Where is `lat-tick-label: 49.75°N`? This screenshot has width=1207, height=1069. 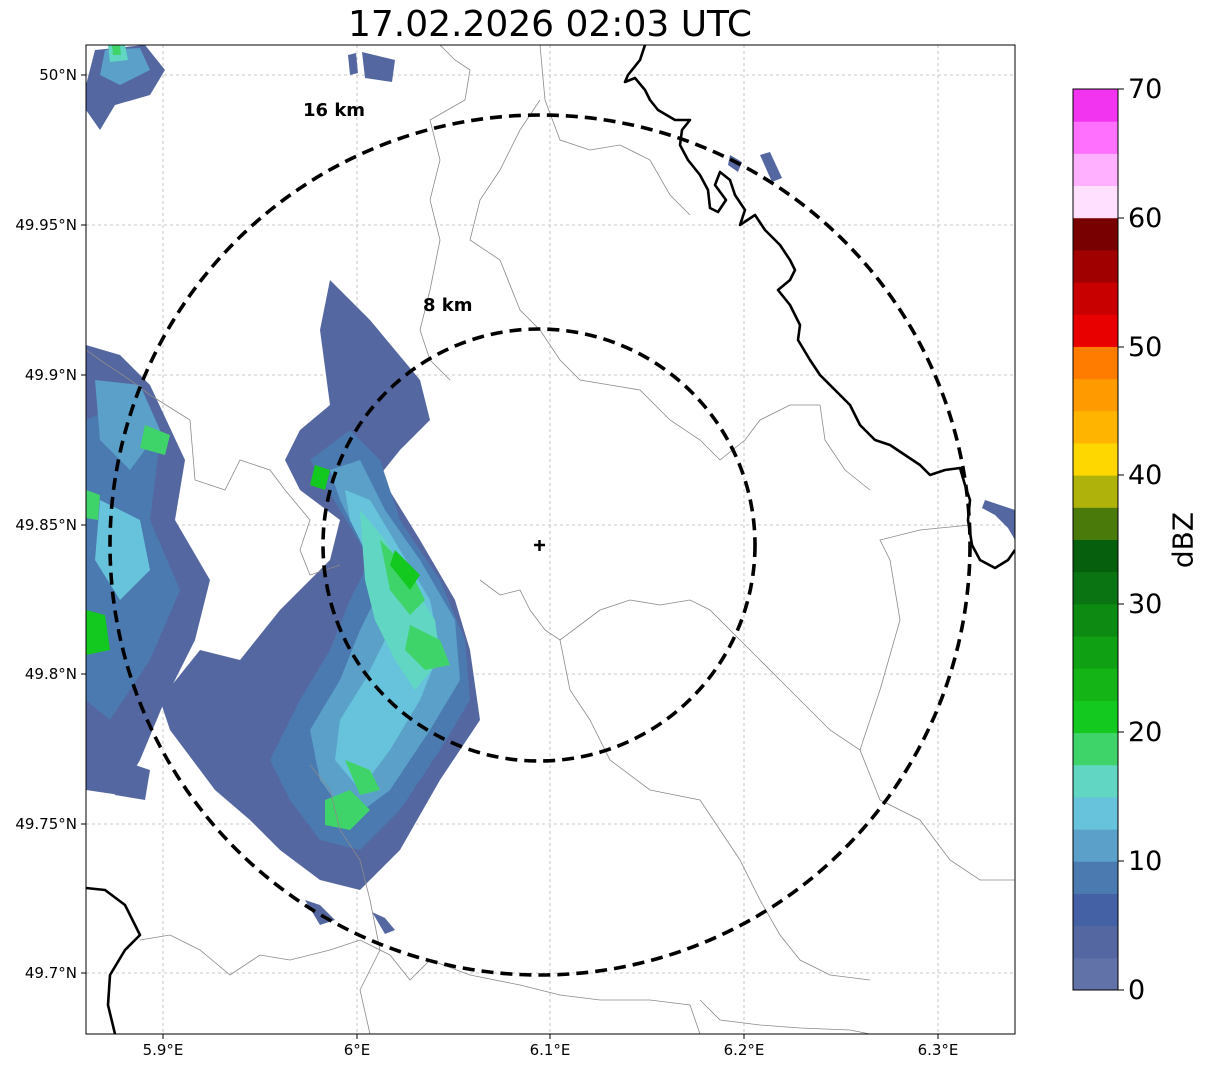
lat-tick-label: 49.75°N is located at coordinates (46, 824).